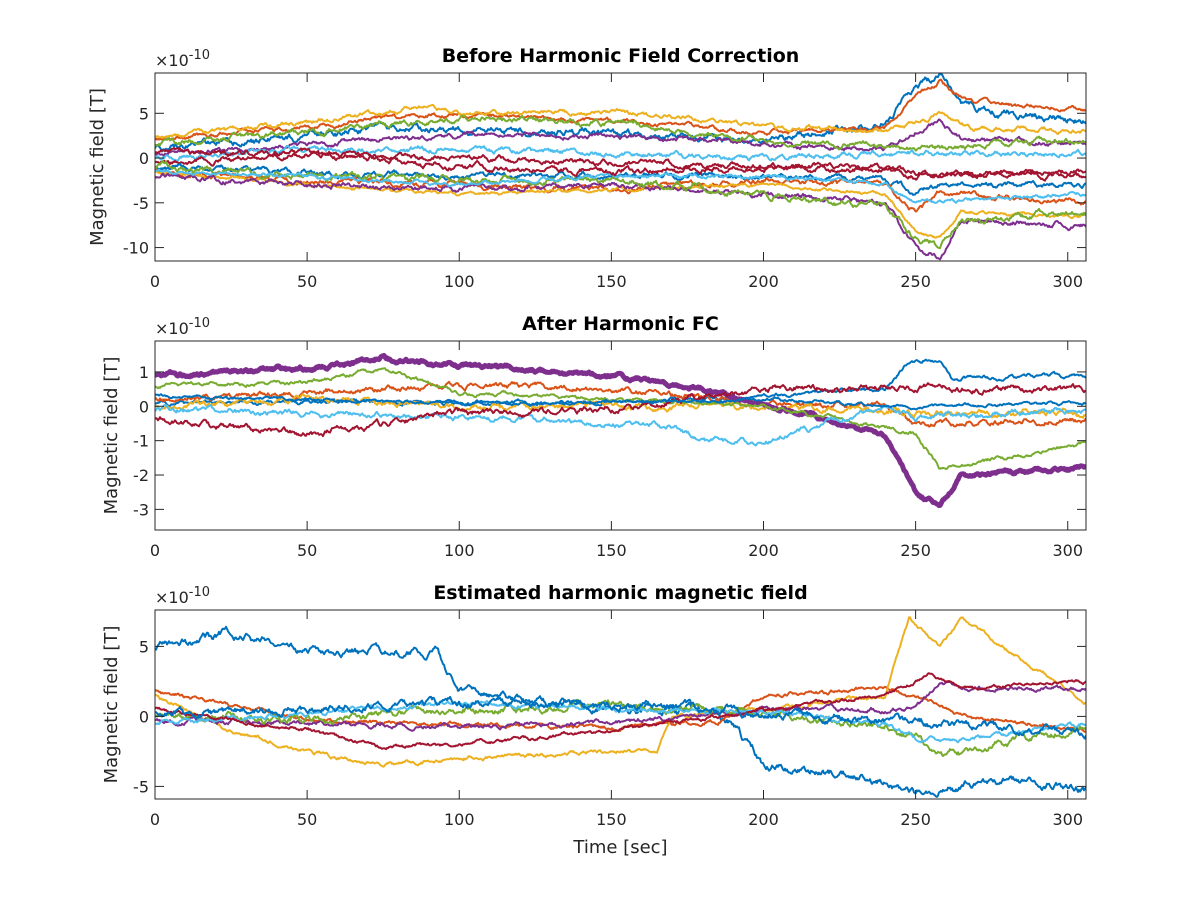 Image resolution: width=1200 pixels, height=900 pixels. I want to click on chart-title: Before Harmonic Field Correction, so click(621, 56).